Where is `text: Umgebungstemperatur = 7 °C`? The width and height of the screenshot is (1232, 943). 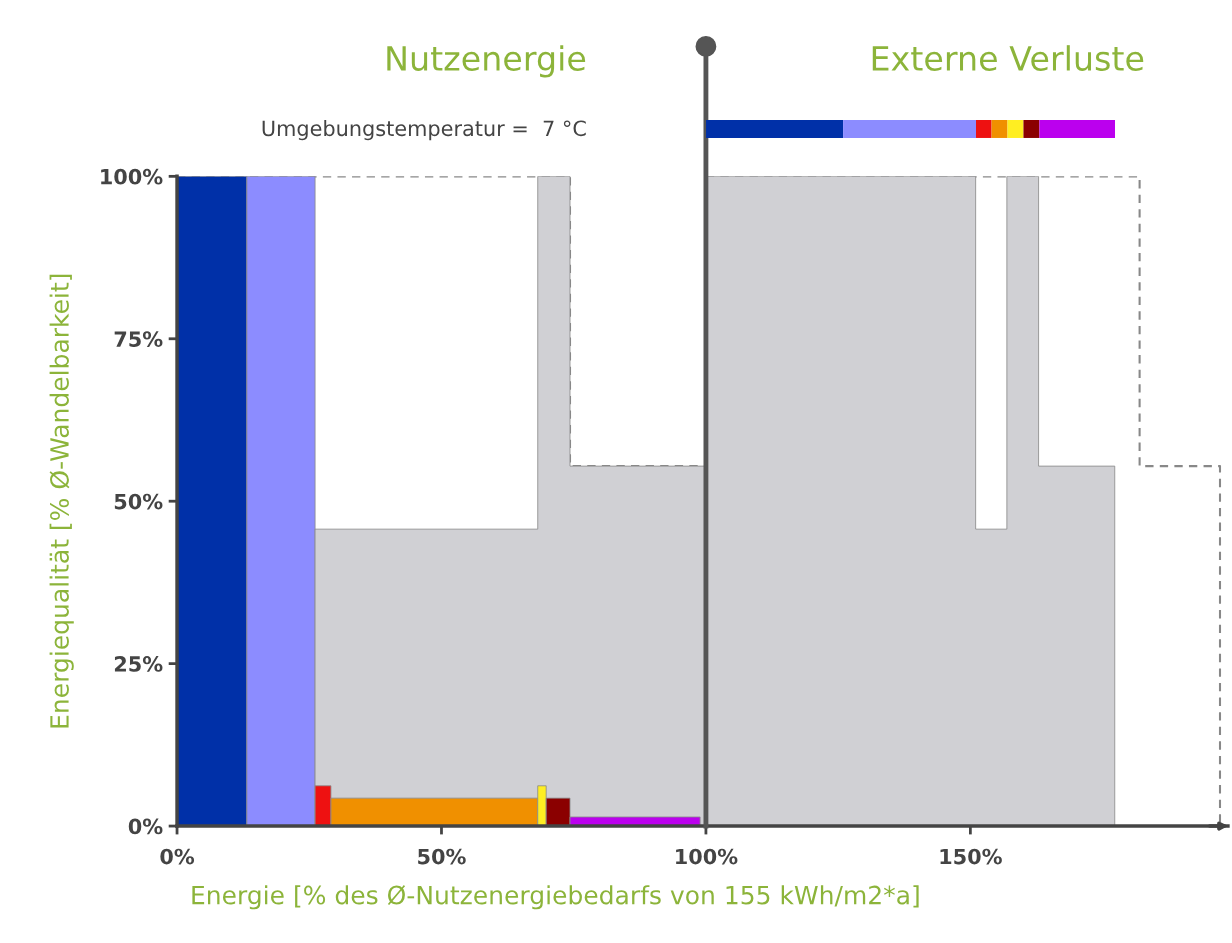 text: Umgebungstemperatur = 7 °C is located at coordinates (424, 130).